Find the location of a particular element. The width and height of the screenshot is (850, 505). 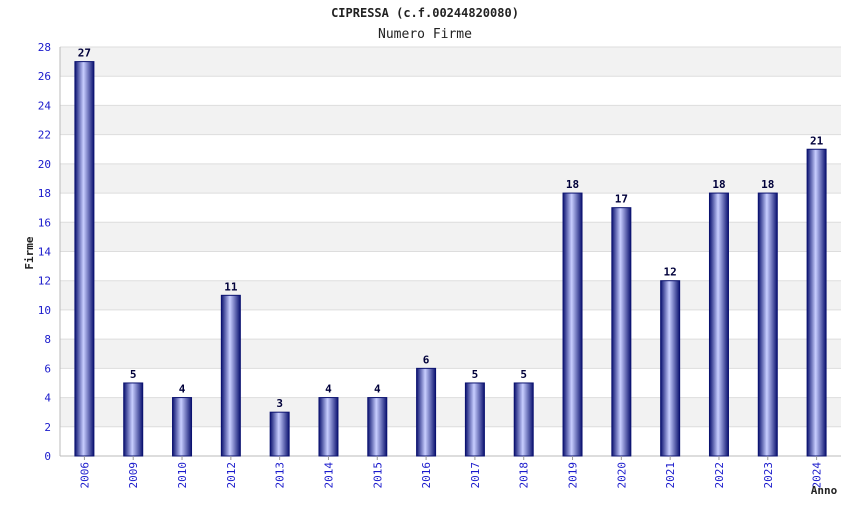

bar-2021 is located at coordinates (670, 368).